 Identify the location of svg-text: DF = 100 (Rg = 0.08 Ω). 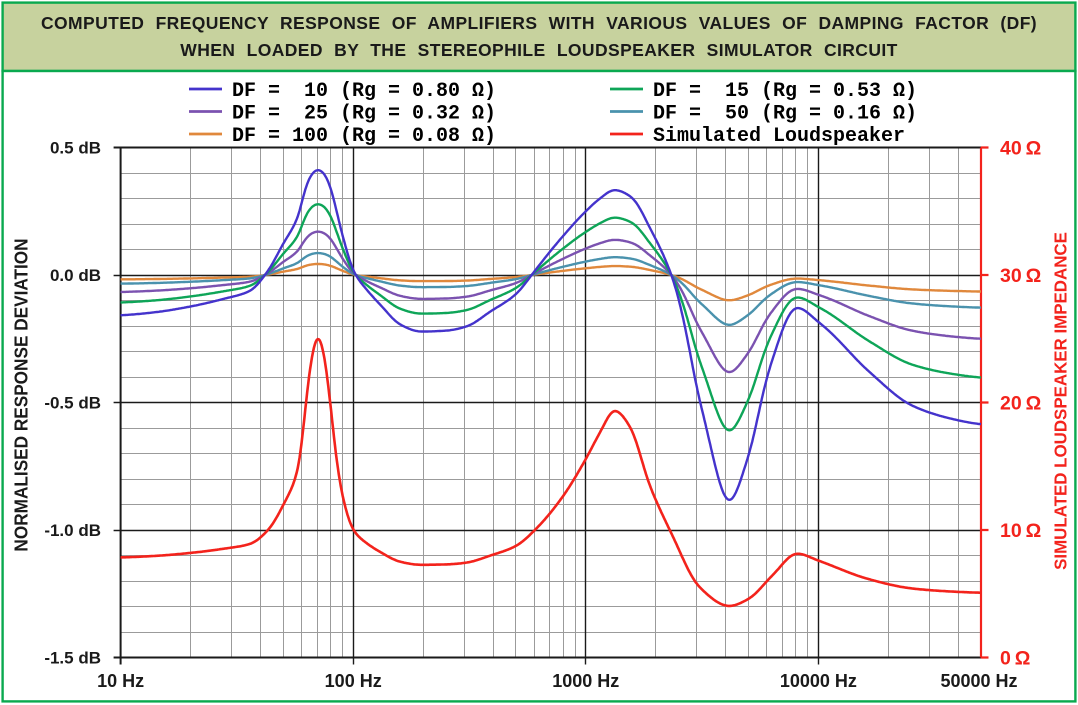
(364, 136).